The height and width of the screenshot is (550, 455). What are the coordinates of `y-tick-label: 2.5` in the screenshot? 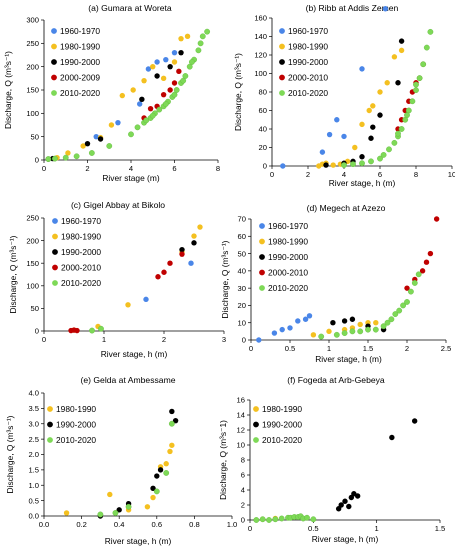 It's located at (33, 439).